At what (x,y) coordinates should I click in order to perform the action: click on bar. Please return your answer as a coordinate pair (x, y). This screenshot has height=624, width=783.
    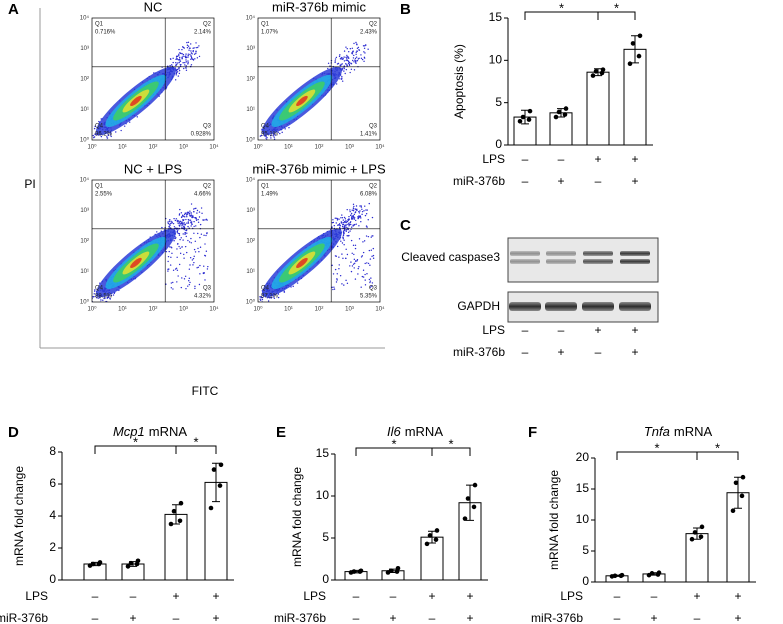
    Looking at the image, I should click on (561, 129).